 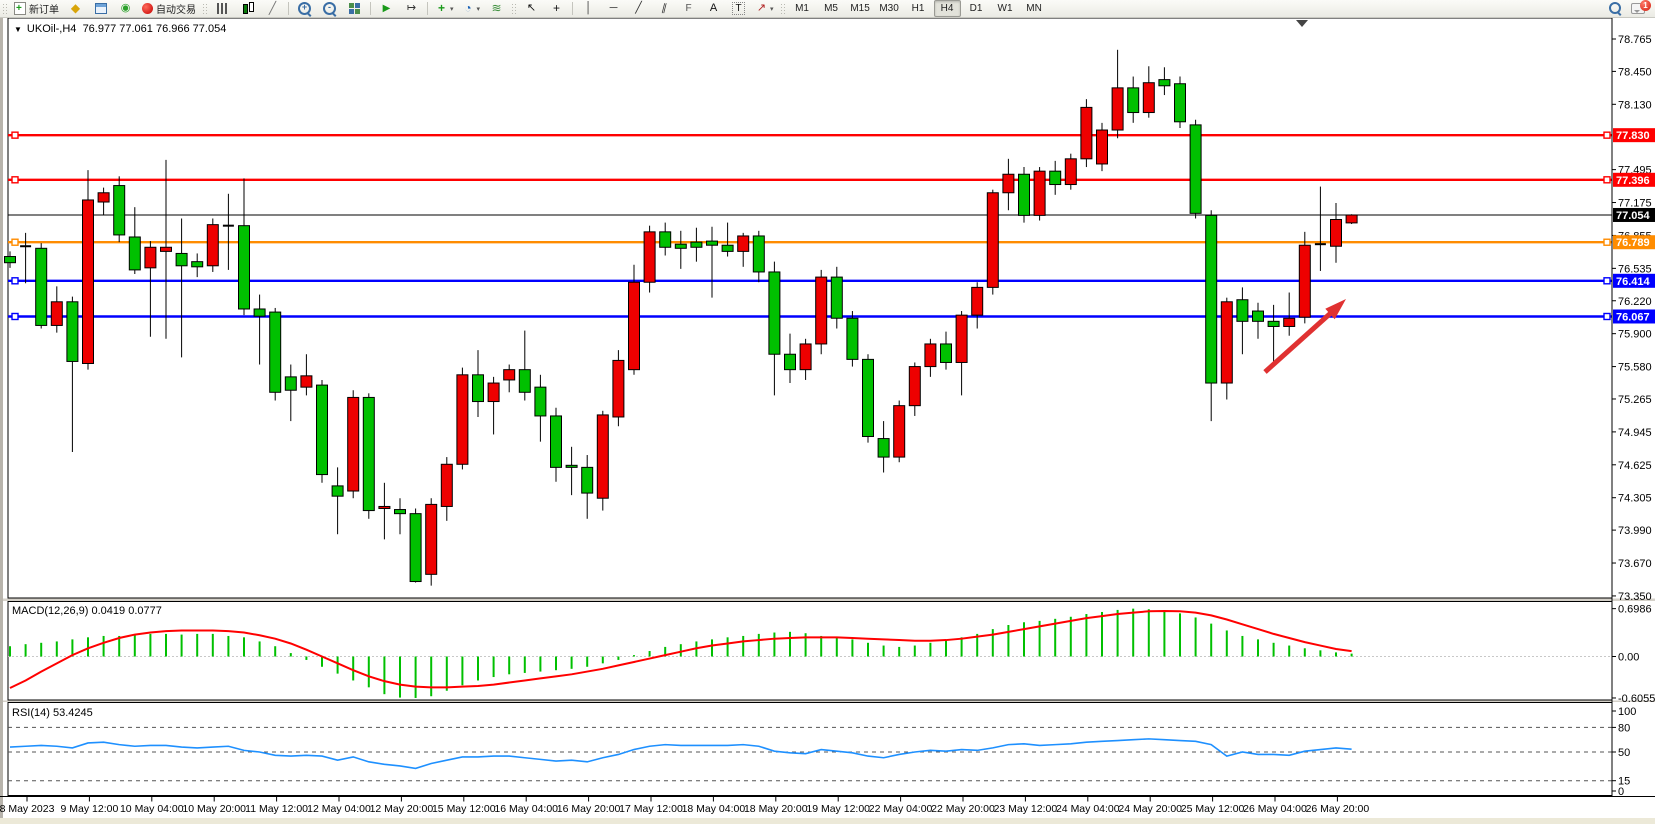 What do you see at coordinates (651, 809) in the screenshot?
I see `time-tick-label: 17 May 12:00` at bounding box center [651, 809].